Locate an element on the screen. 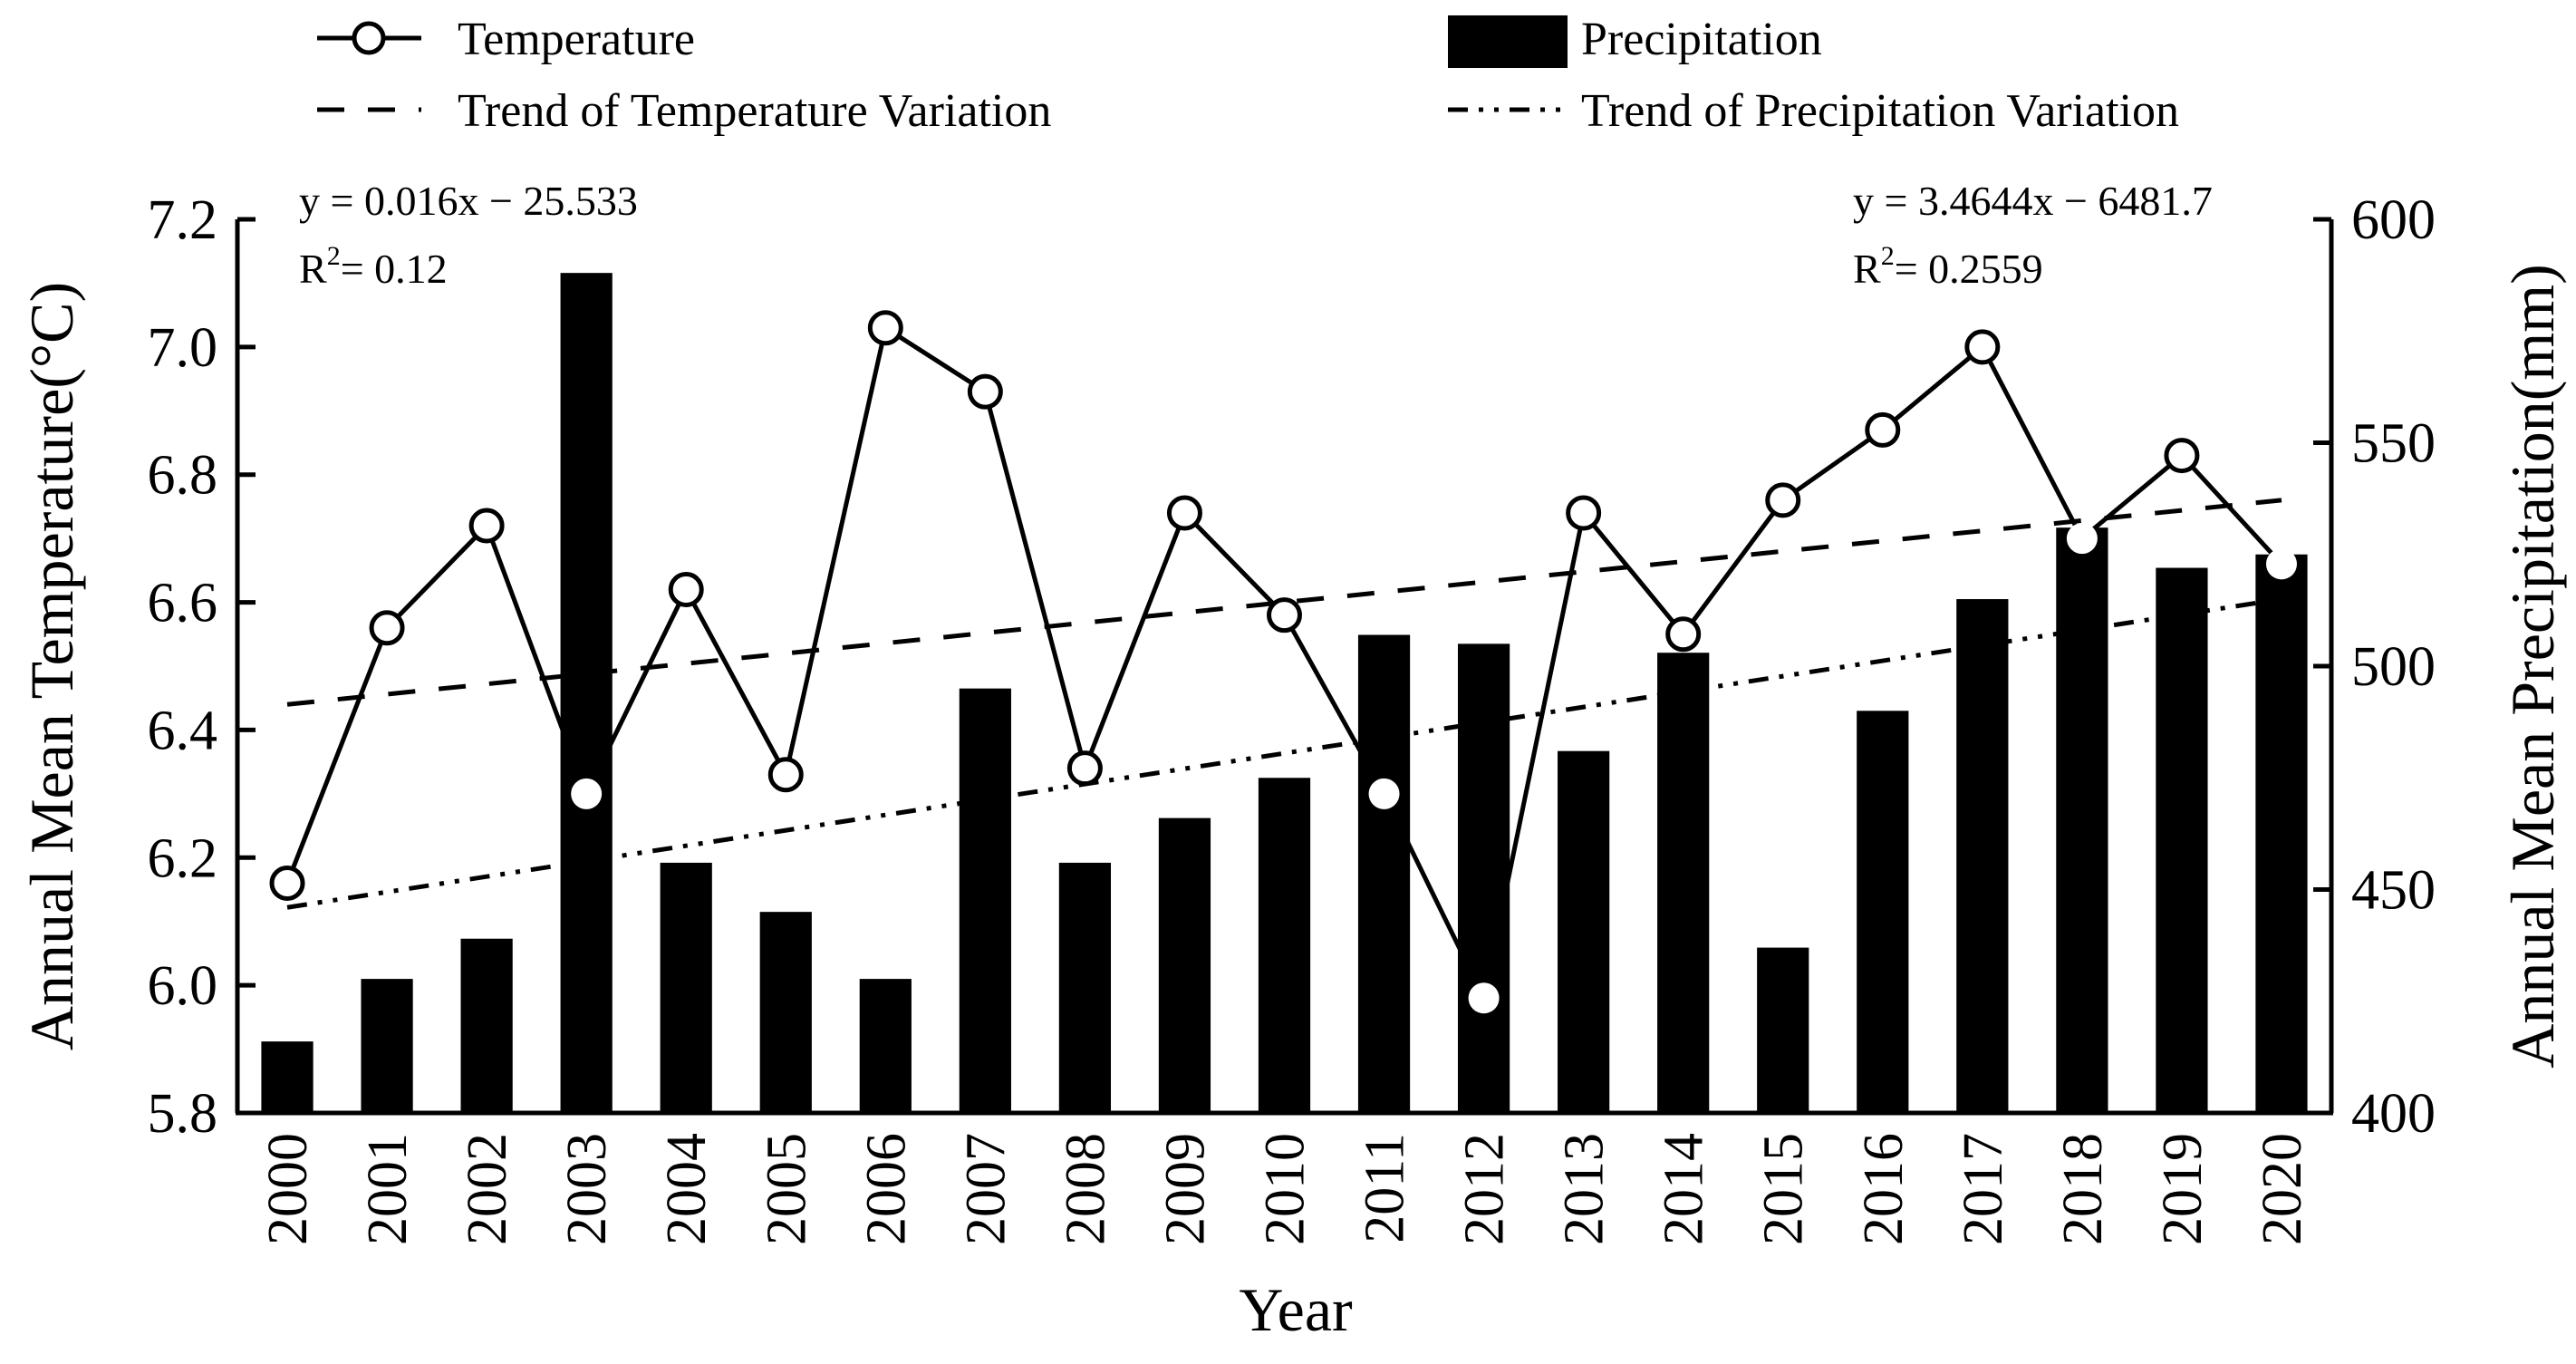 The height and width of the screenshot is (1364, 2576). x-tick-label-2003: 2003 is located at coordinates (587, 1189).